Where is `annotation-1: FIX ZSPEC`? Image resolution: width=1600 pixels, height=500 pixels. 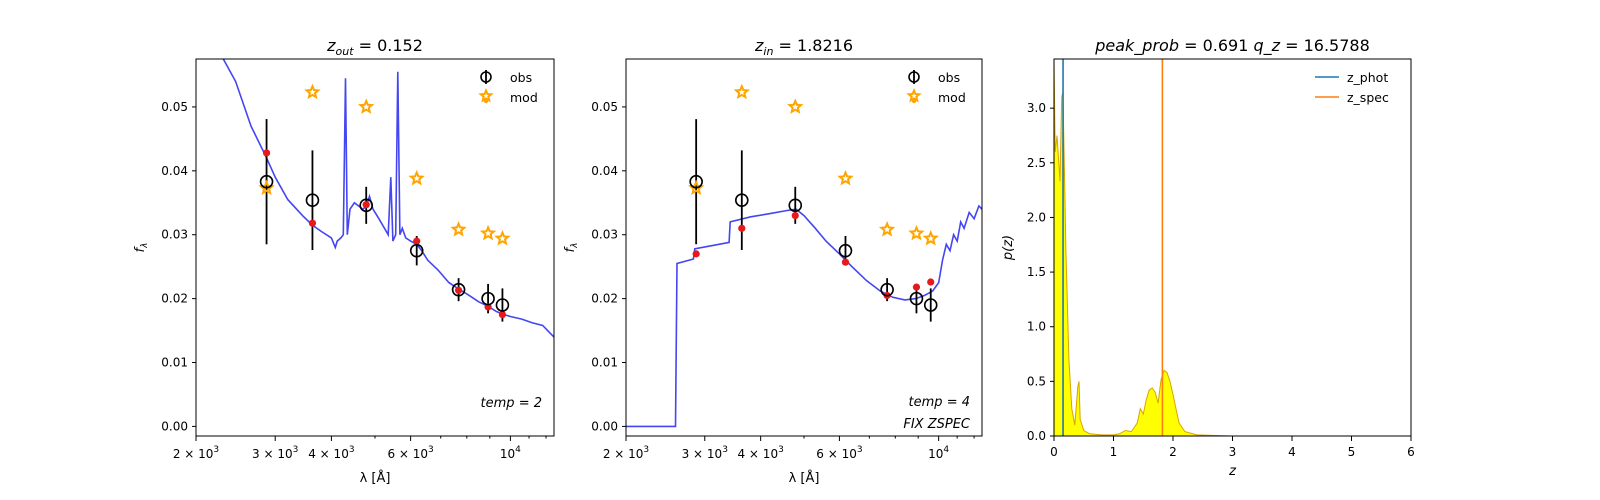
annotation-1: FIX ZSPEC is located at coordinates (937, 424).